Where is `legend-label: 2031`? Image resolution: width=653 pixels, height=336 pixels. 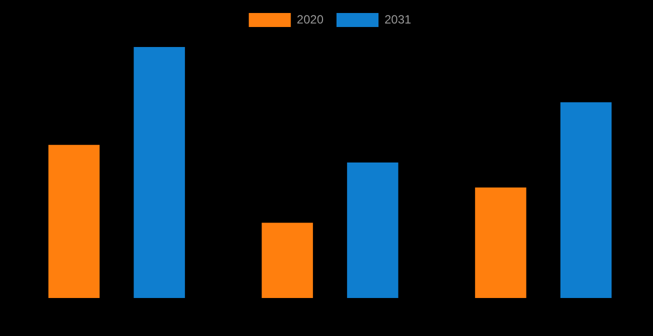 legend-label: 2031 is located at coordinates (398, 19).